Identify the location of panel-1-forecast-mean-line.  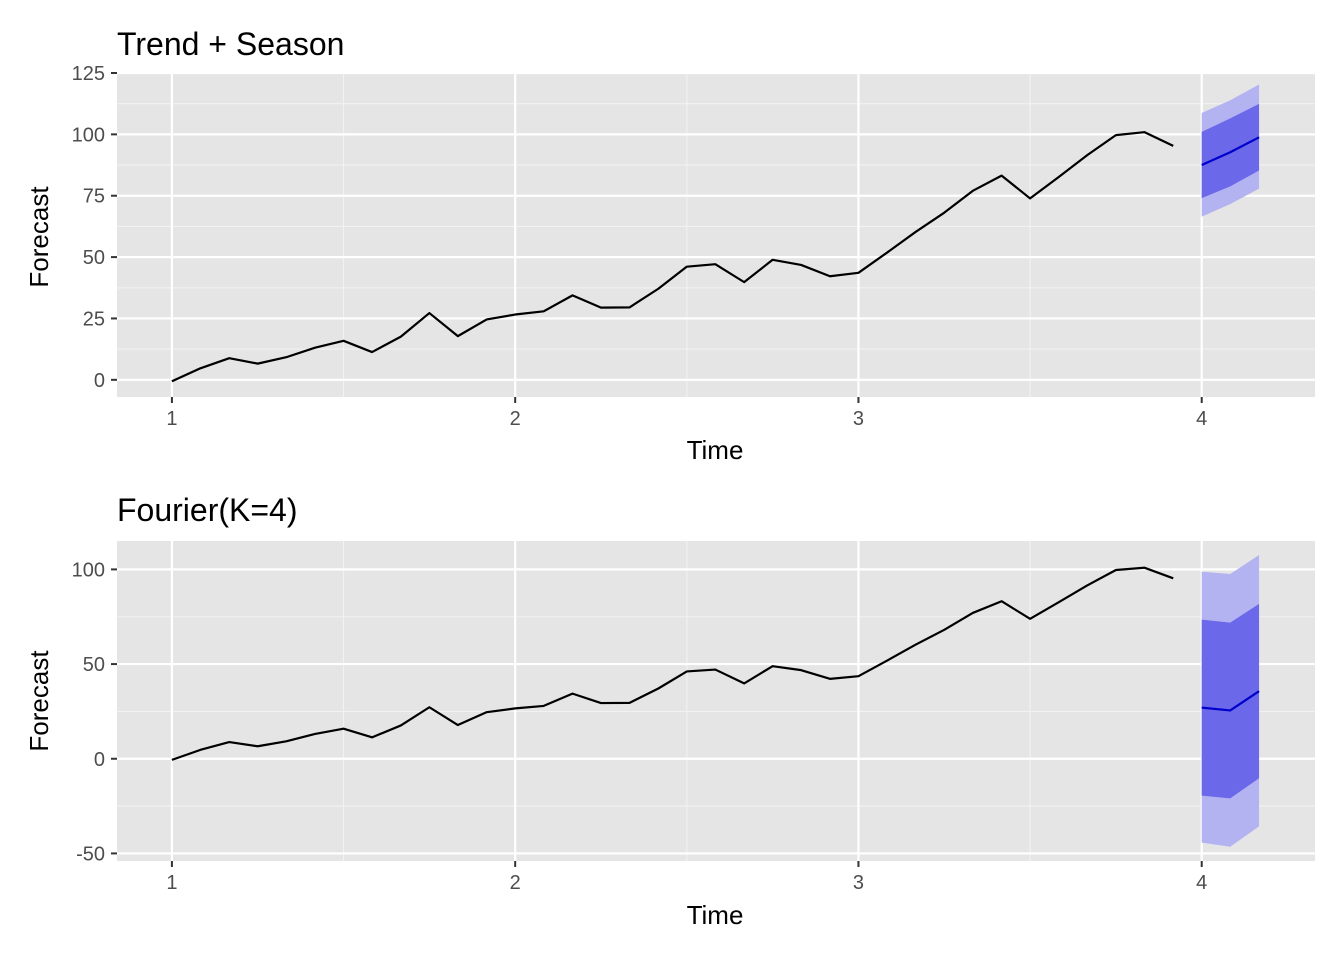
(1230, 151).